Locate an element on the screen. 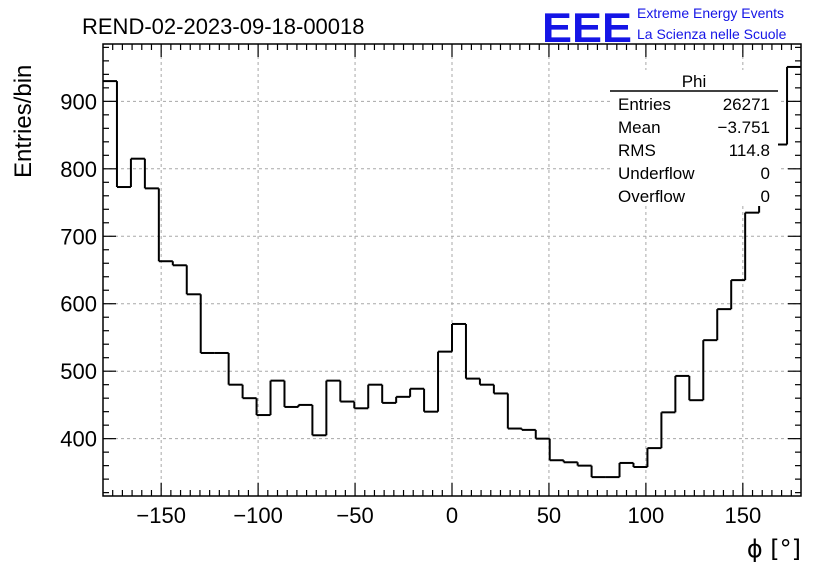 Image resolution: width=836 pixels, height=572 pixels. y-tick-label: 500 is located at coordinates (78, 371).